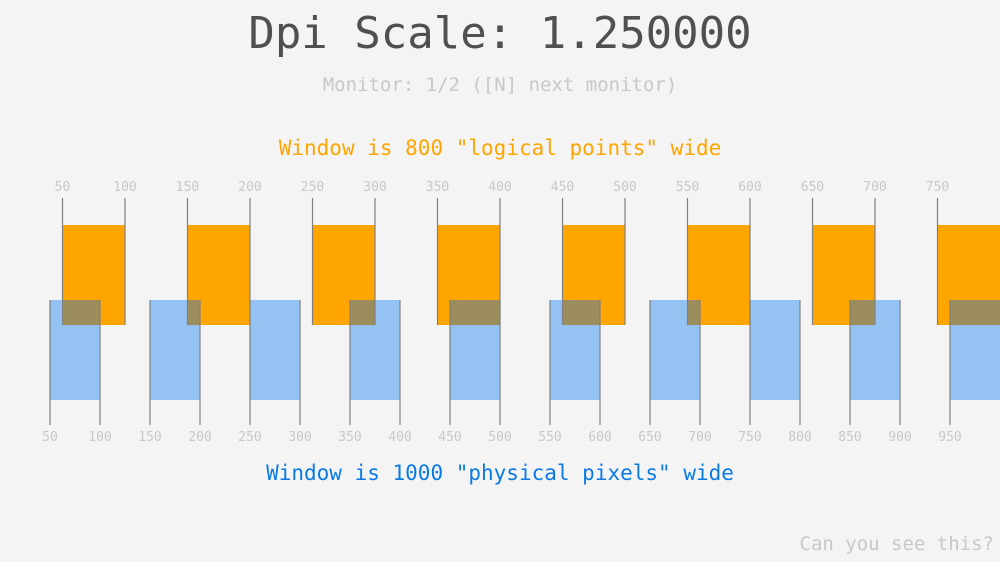 This screenshot has width=1000, height=562. Describe the element at coordinates (812, 187) in the screenshot. I see `logical-tick-label: 650` at that location.